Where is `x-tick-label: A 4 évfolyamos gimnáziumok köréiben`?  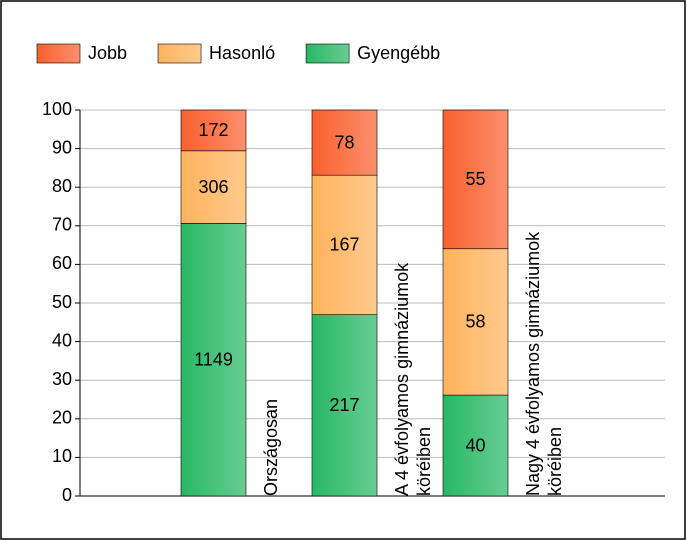 x-tick-label: A 4 évfolyamos gimnáziumok köréiben is located at coordinates (413, 379).